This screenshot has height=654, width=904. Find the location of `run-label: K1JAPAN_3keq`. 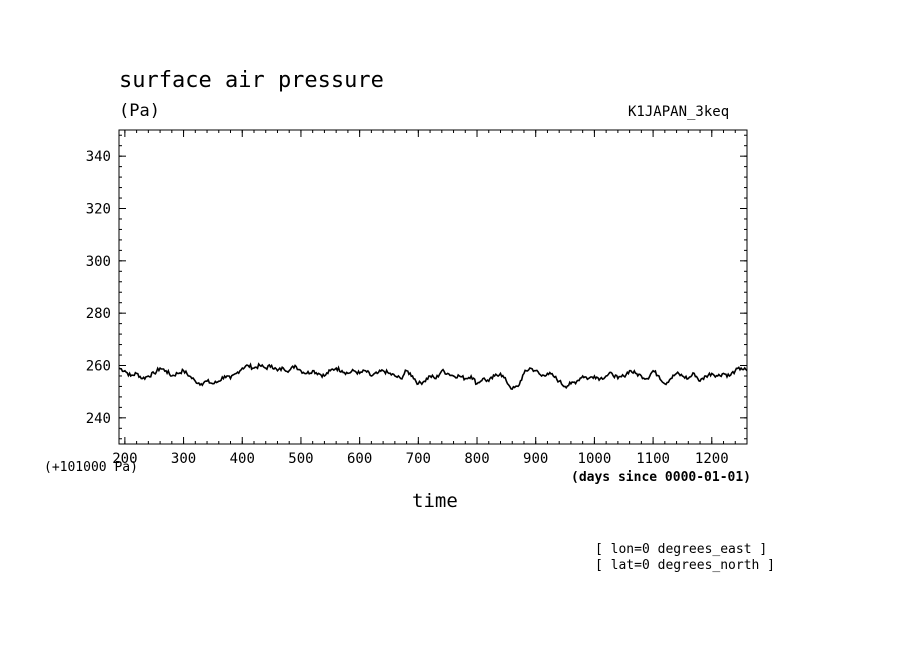

run-label: K1JAPAN_3keq is located at coordinates (679, 112).